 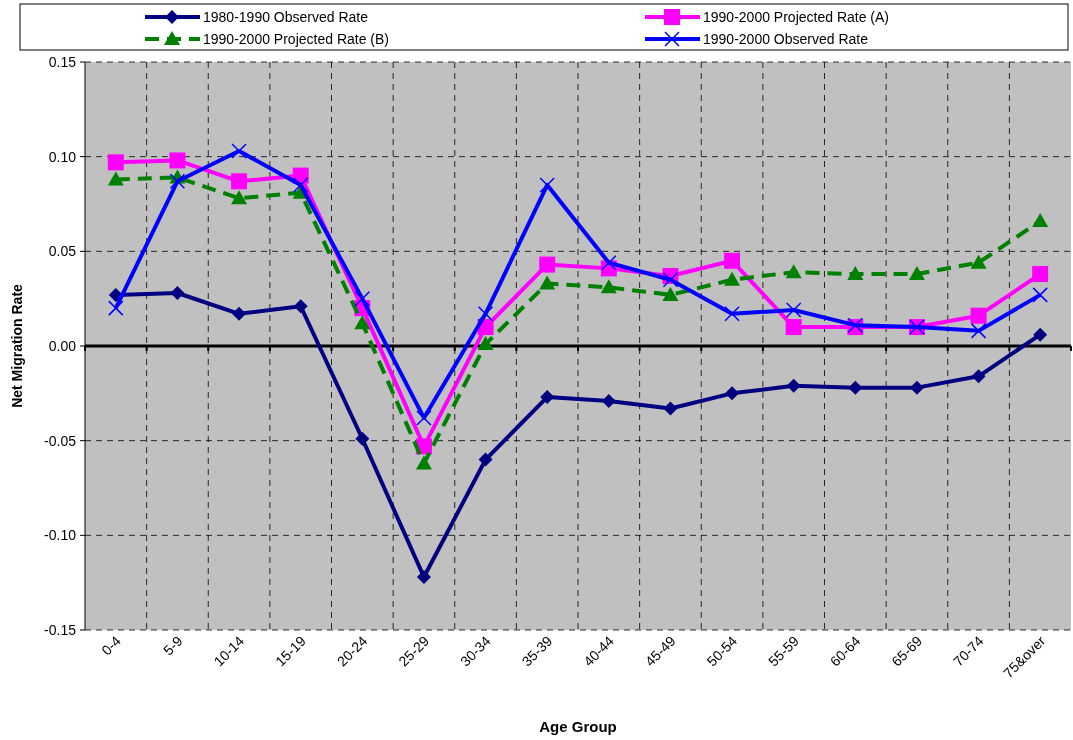 I want to click on legend-label: 1980-1990 Observed Rate, so click(x=286, y=17).